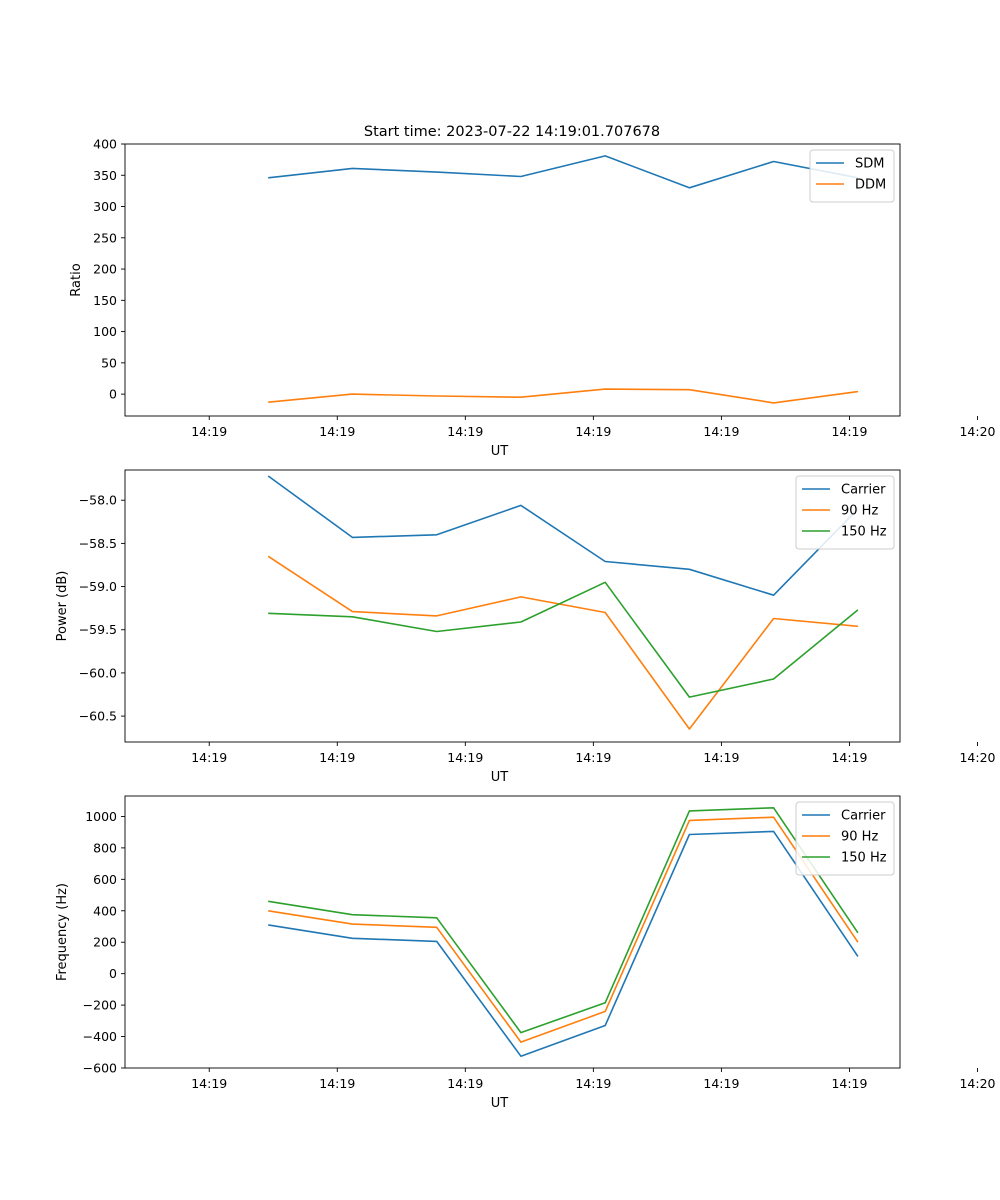  I want to click on frequency-y-axis-label: Frequency (Hz), so click(62, 932).